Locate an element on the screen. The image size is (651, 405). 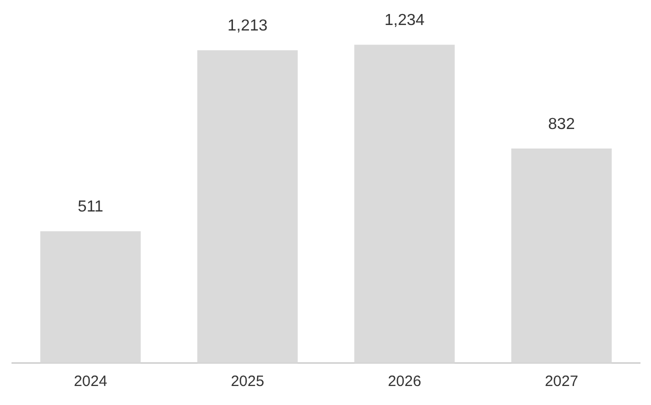
x-tick-label: 2024 is located at coordinates (91, 381).